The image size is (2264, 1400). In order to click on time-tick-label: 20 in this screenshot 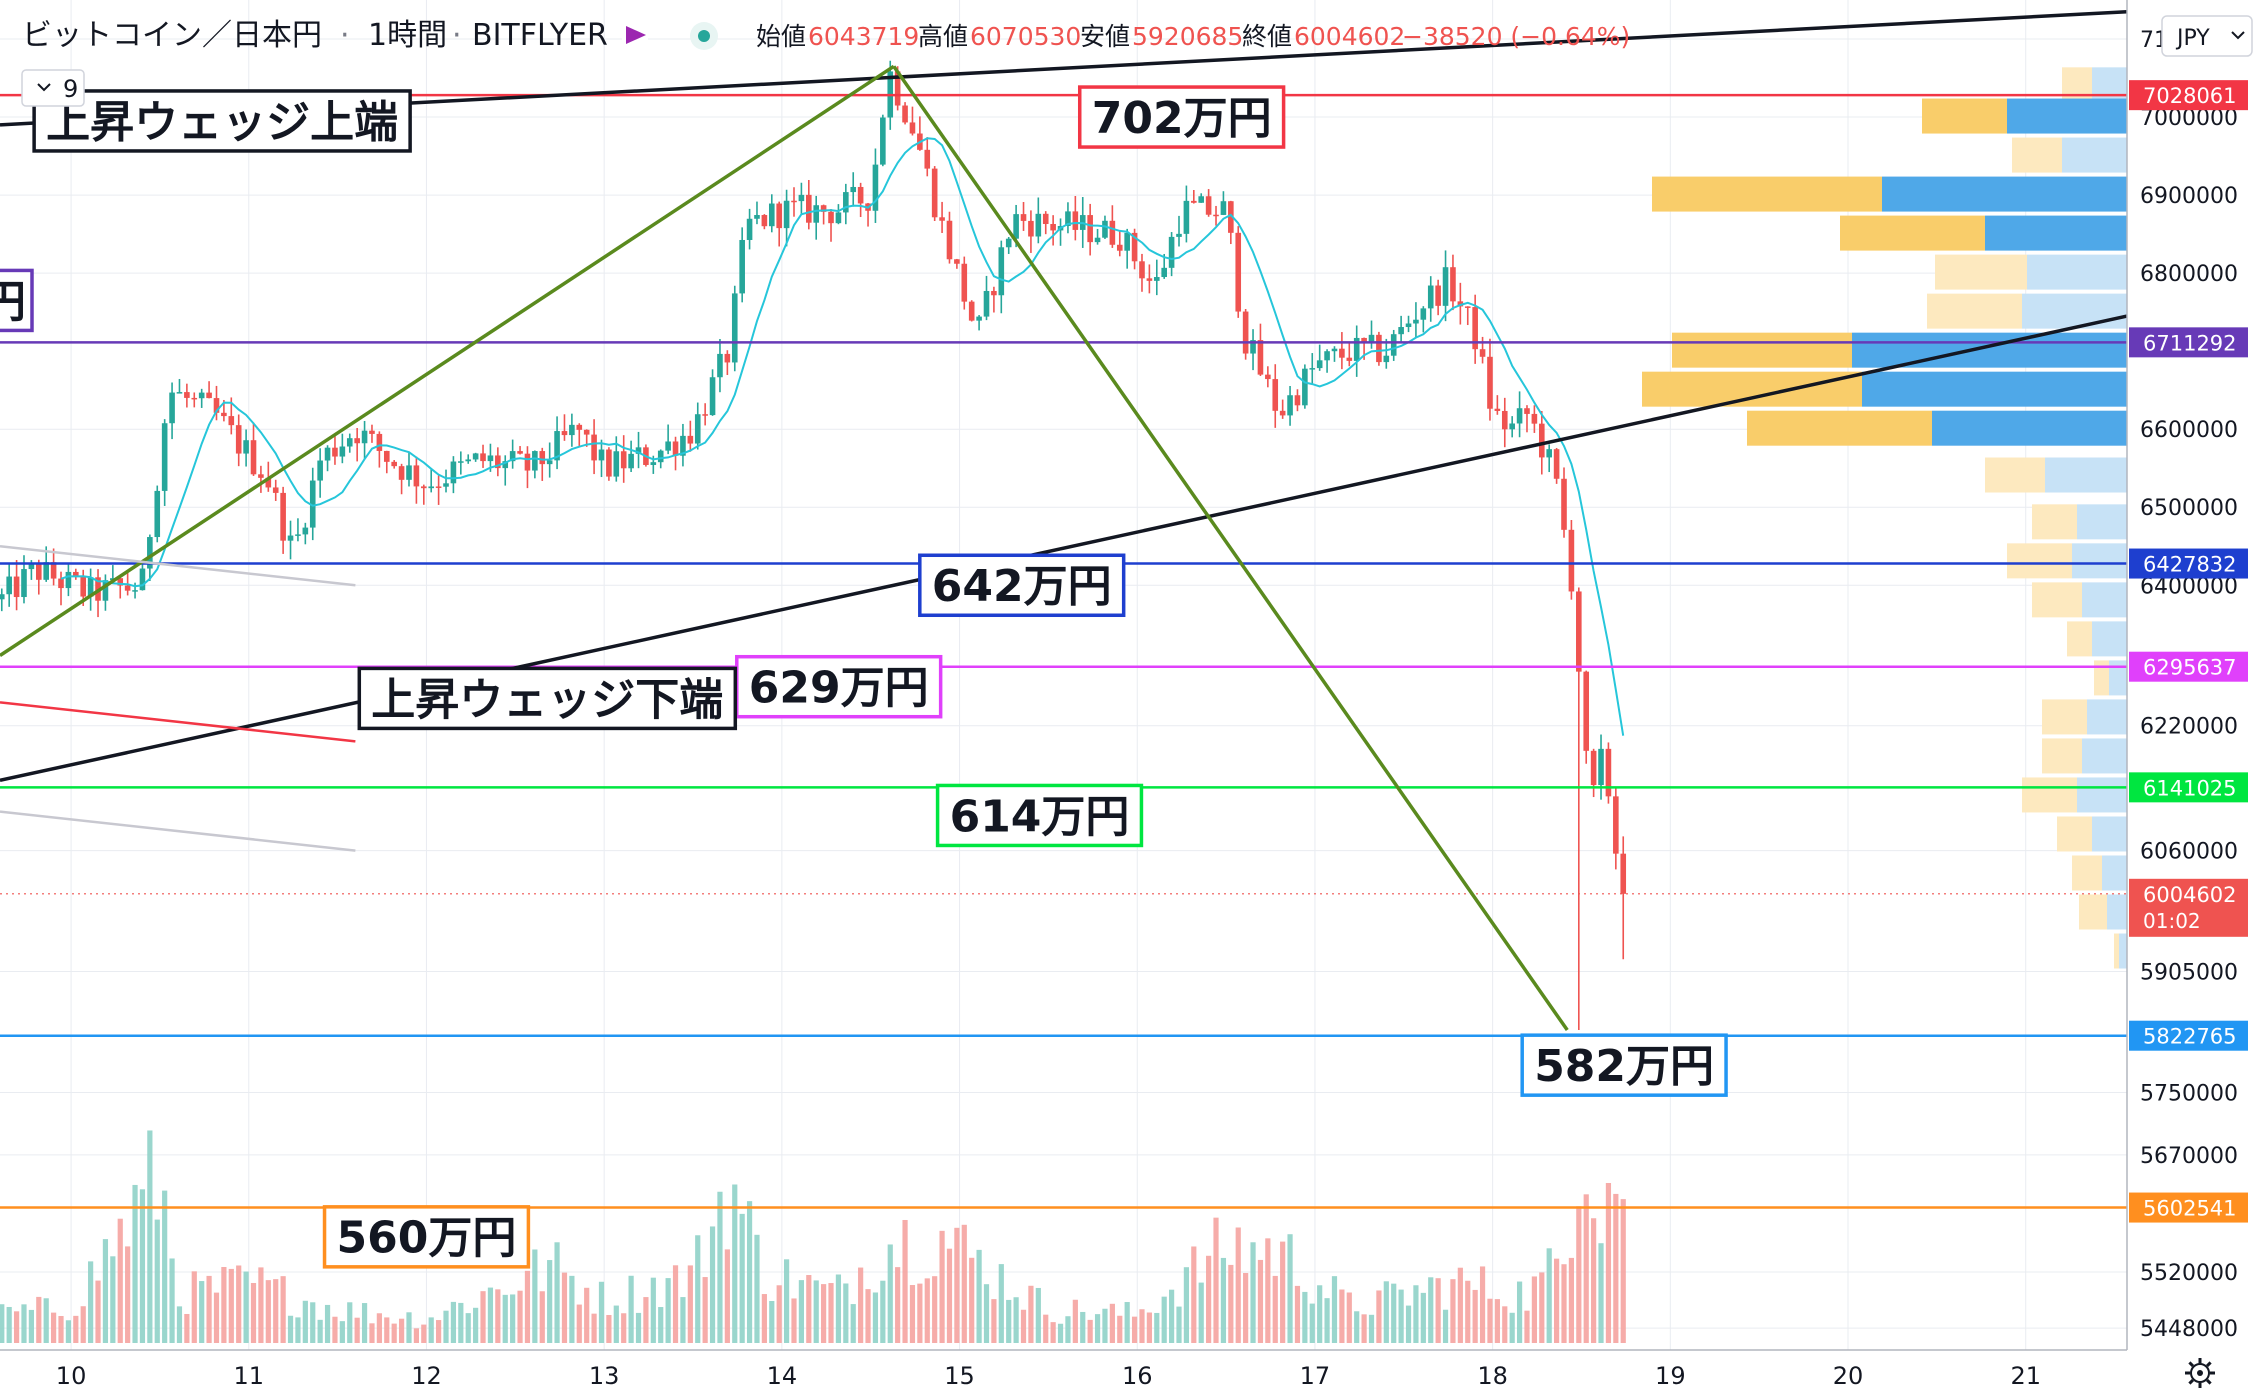, I will do `click(1848, 1376)`.